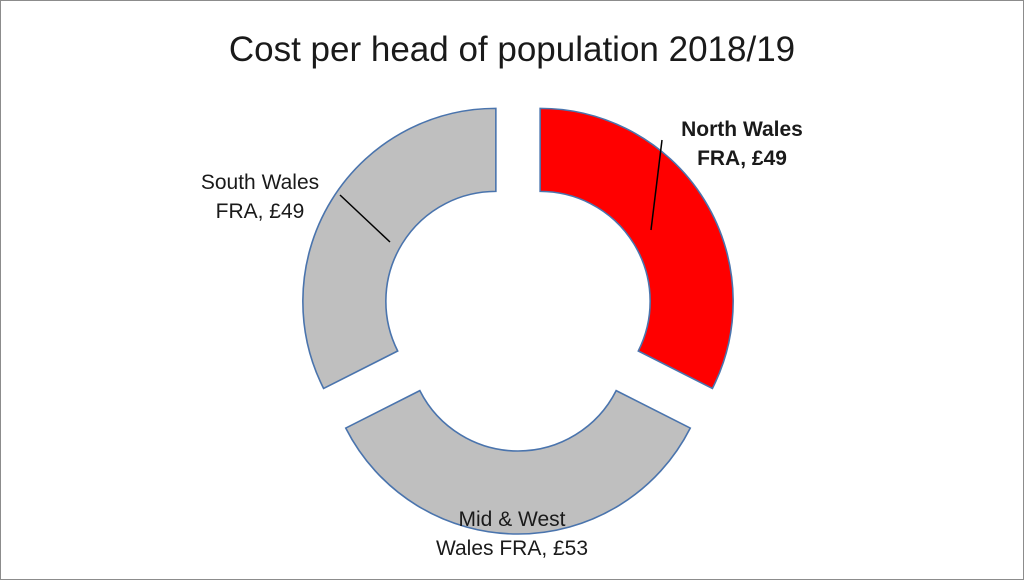 This screenshot has height=580, width=1024. I want to click on data-label-mid-west-wales-line2: Wales FRA, £53, so click(512, 548).